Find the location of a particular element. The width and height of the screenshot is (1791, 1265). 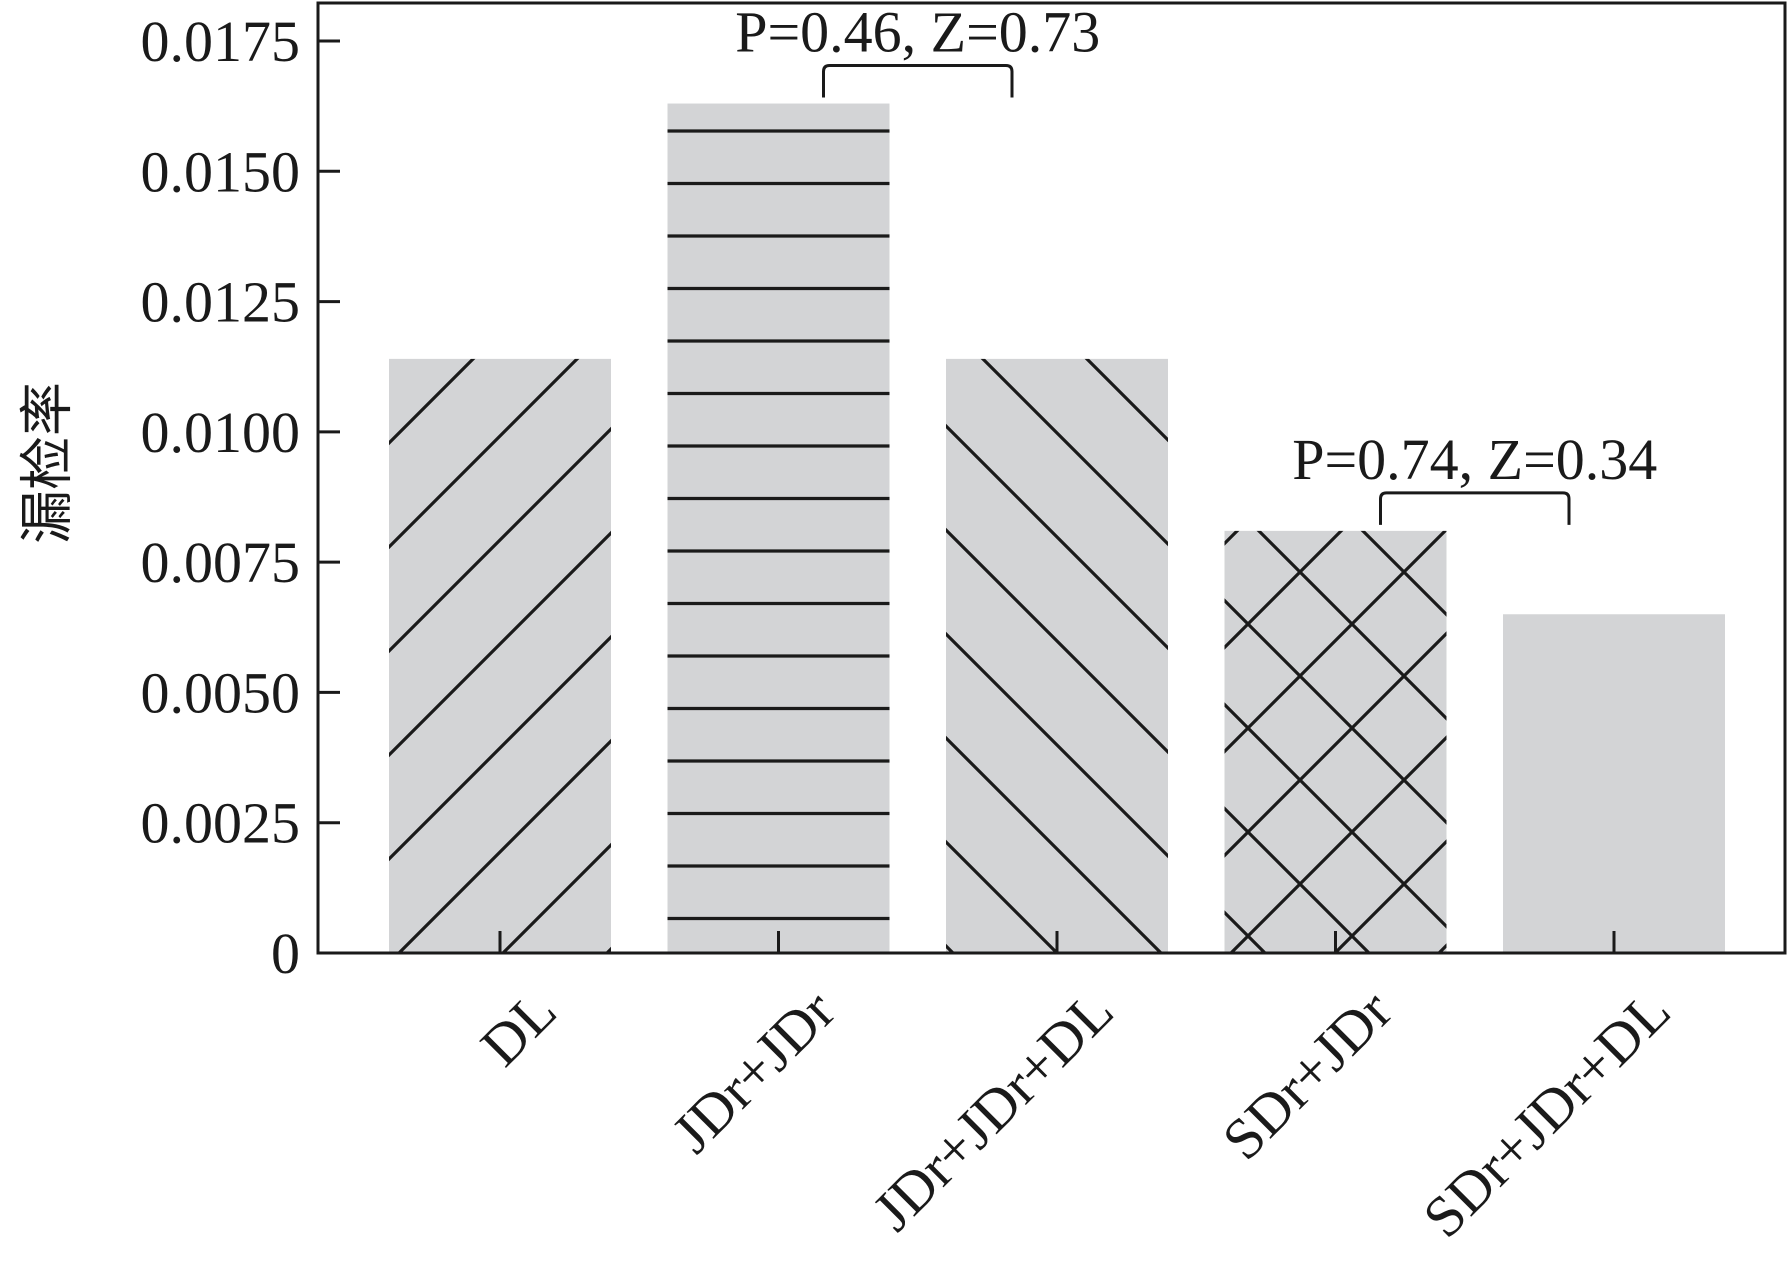

y-tick-label: 0.0100 is located at coordinates (221, 432).